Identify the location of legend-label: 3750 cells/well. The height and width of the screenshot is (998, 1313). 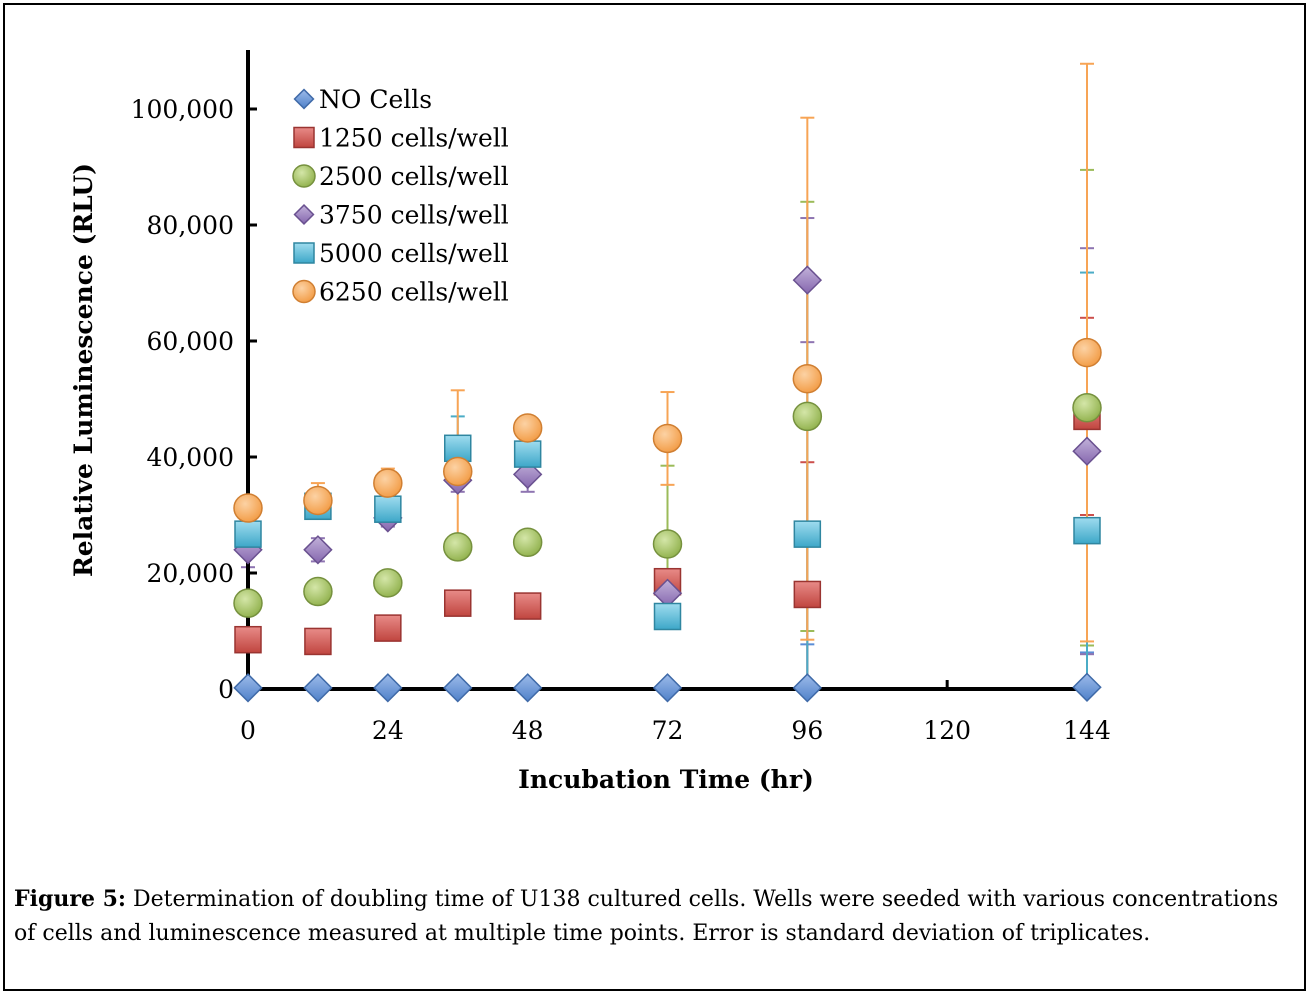
(414, 215).